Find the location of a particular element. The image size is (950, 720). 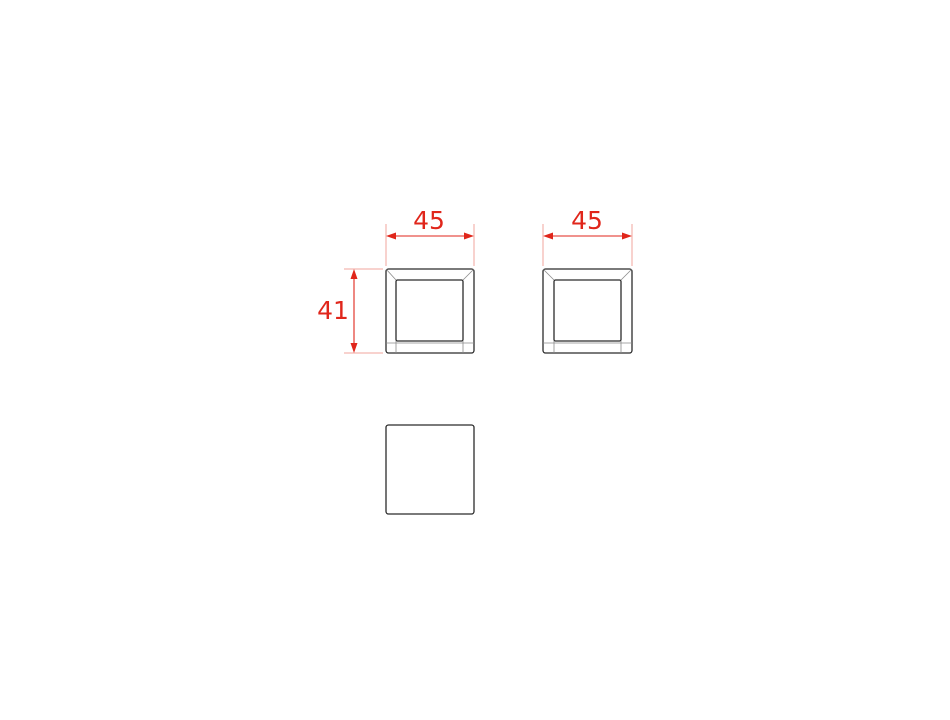

side-view is located at coordinates (587, 311).